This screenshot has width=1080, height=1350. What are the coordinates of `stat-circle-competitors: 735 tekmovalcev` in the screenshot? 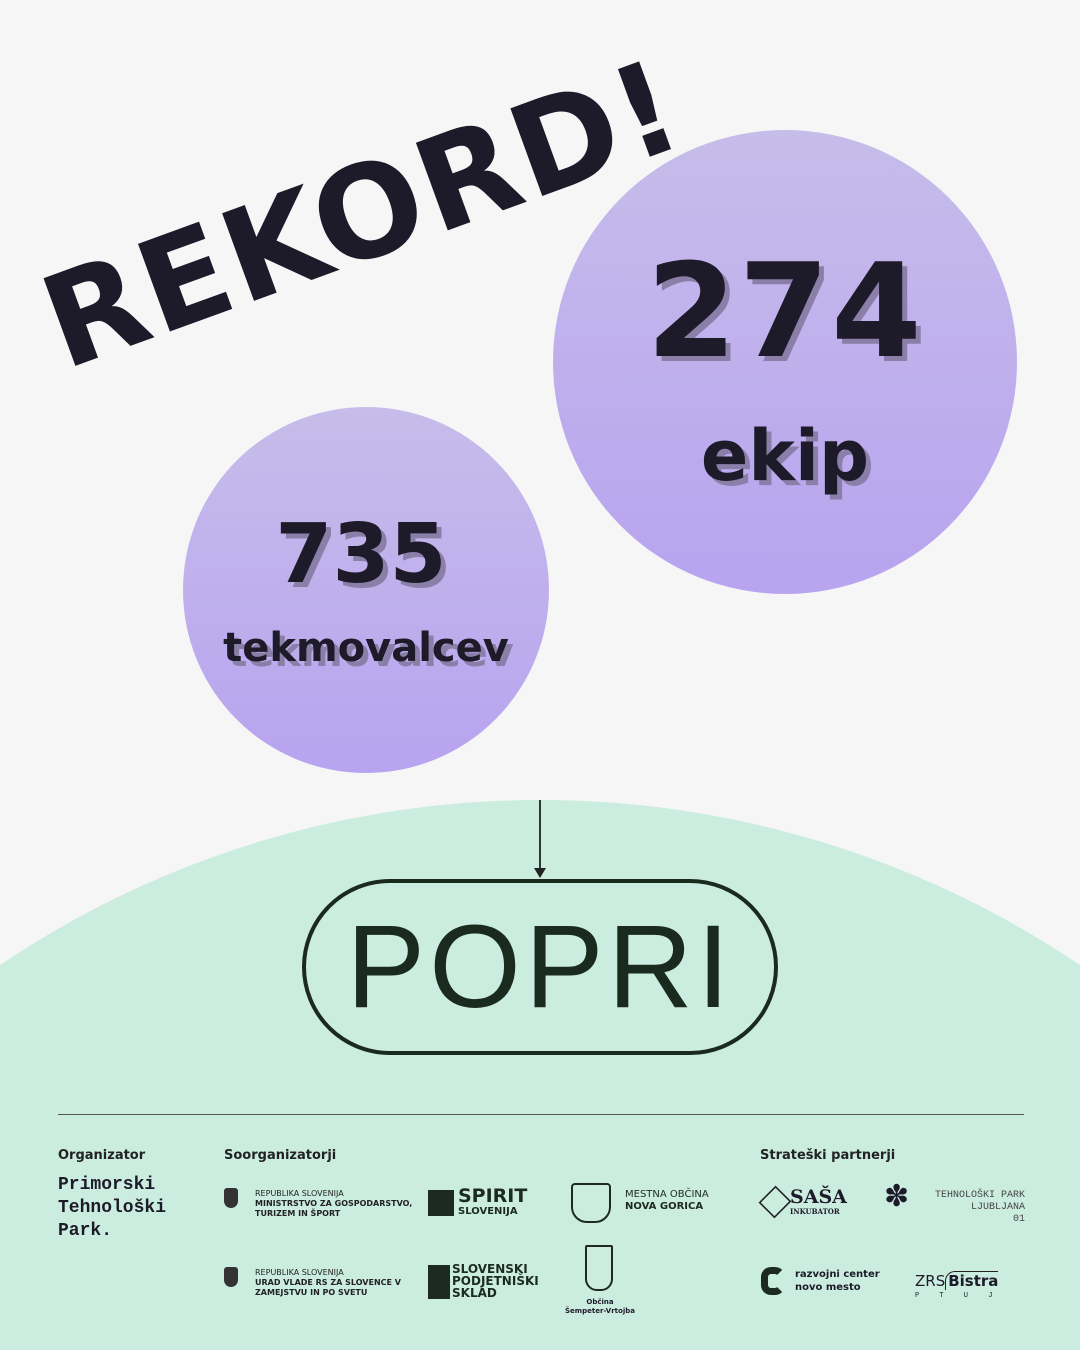 It's located at (366, 590).